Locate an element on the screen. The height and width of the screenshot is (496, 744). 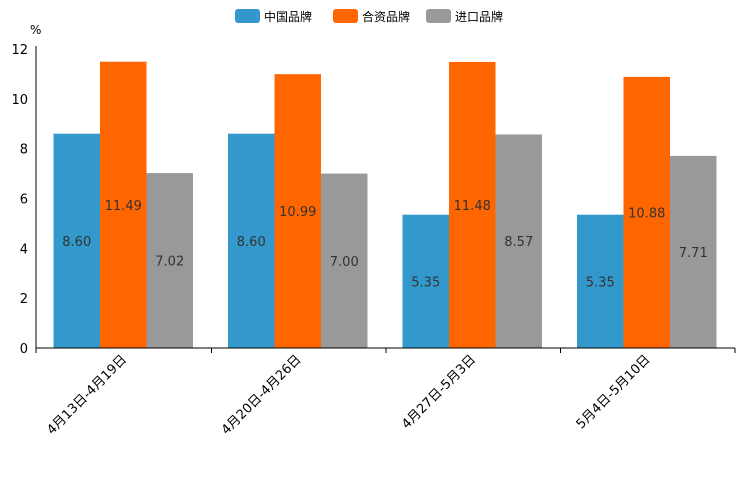
data-label-s1-c1: 8.60 is located at coordinates (76, 242).